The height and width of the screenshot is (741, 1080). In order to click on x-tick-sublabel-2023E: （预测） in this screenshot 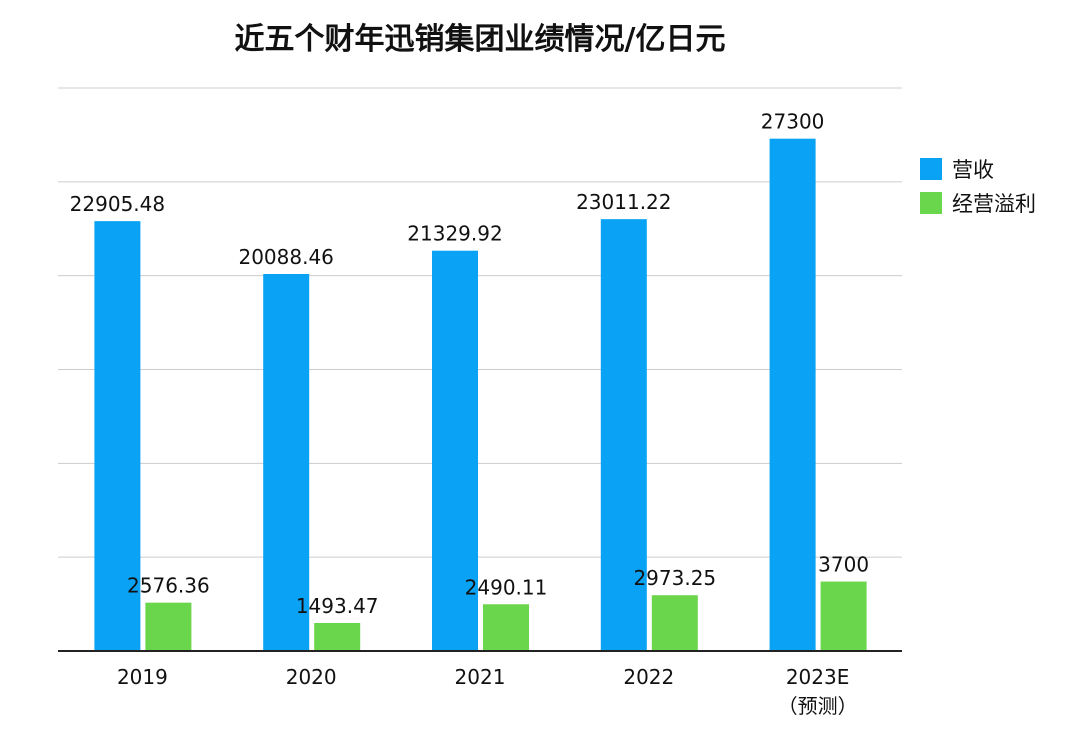, I will do `click(818, 706)`.